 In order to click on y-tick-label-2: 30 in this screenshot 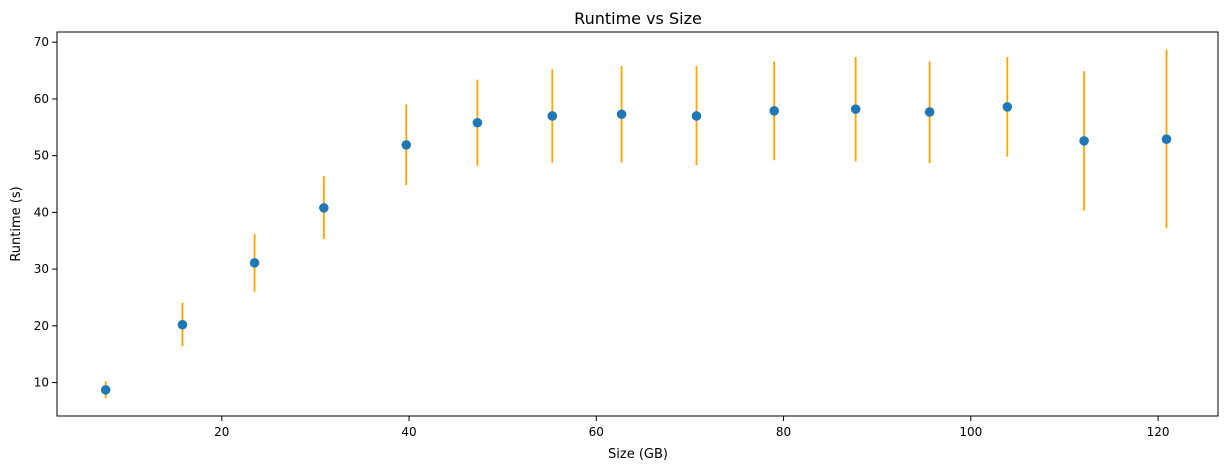, I will do `click(41, 269)`.